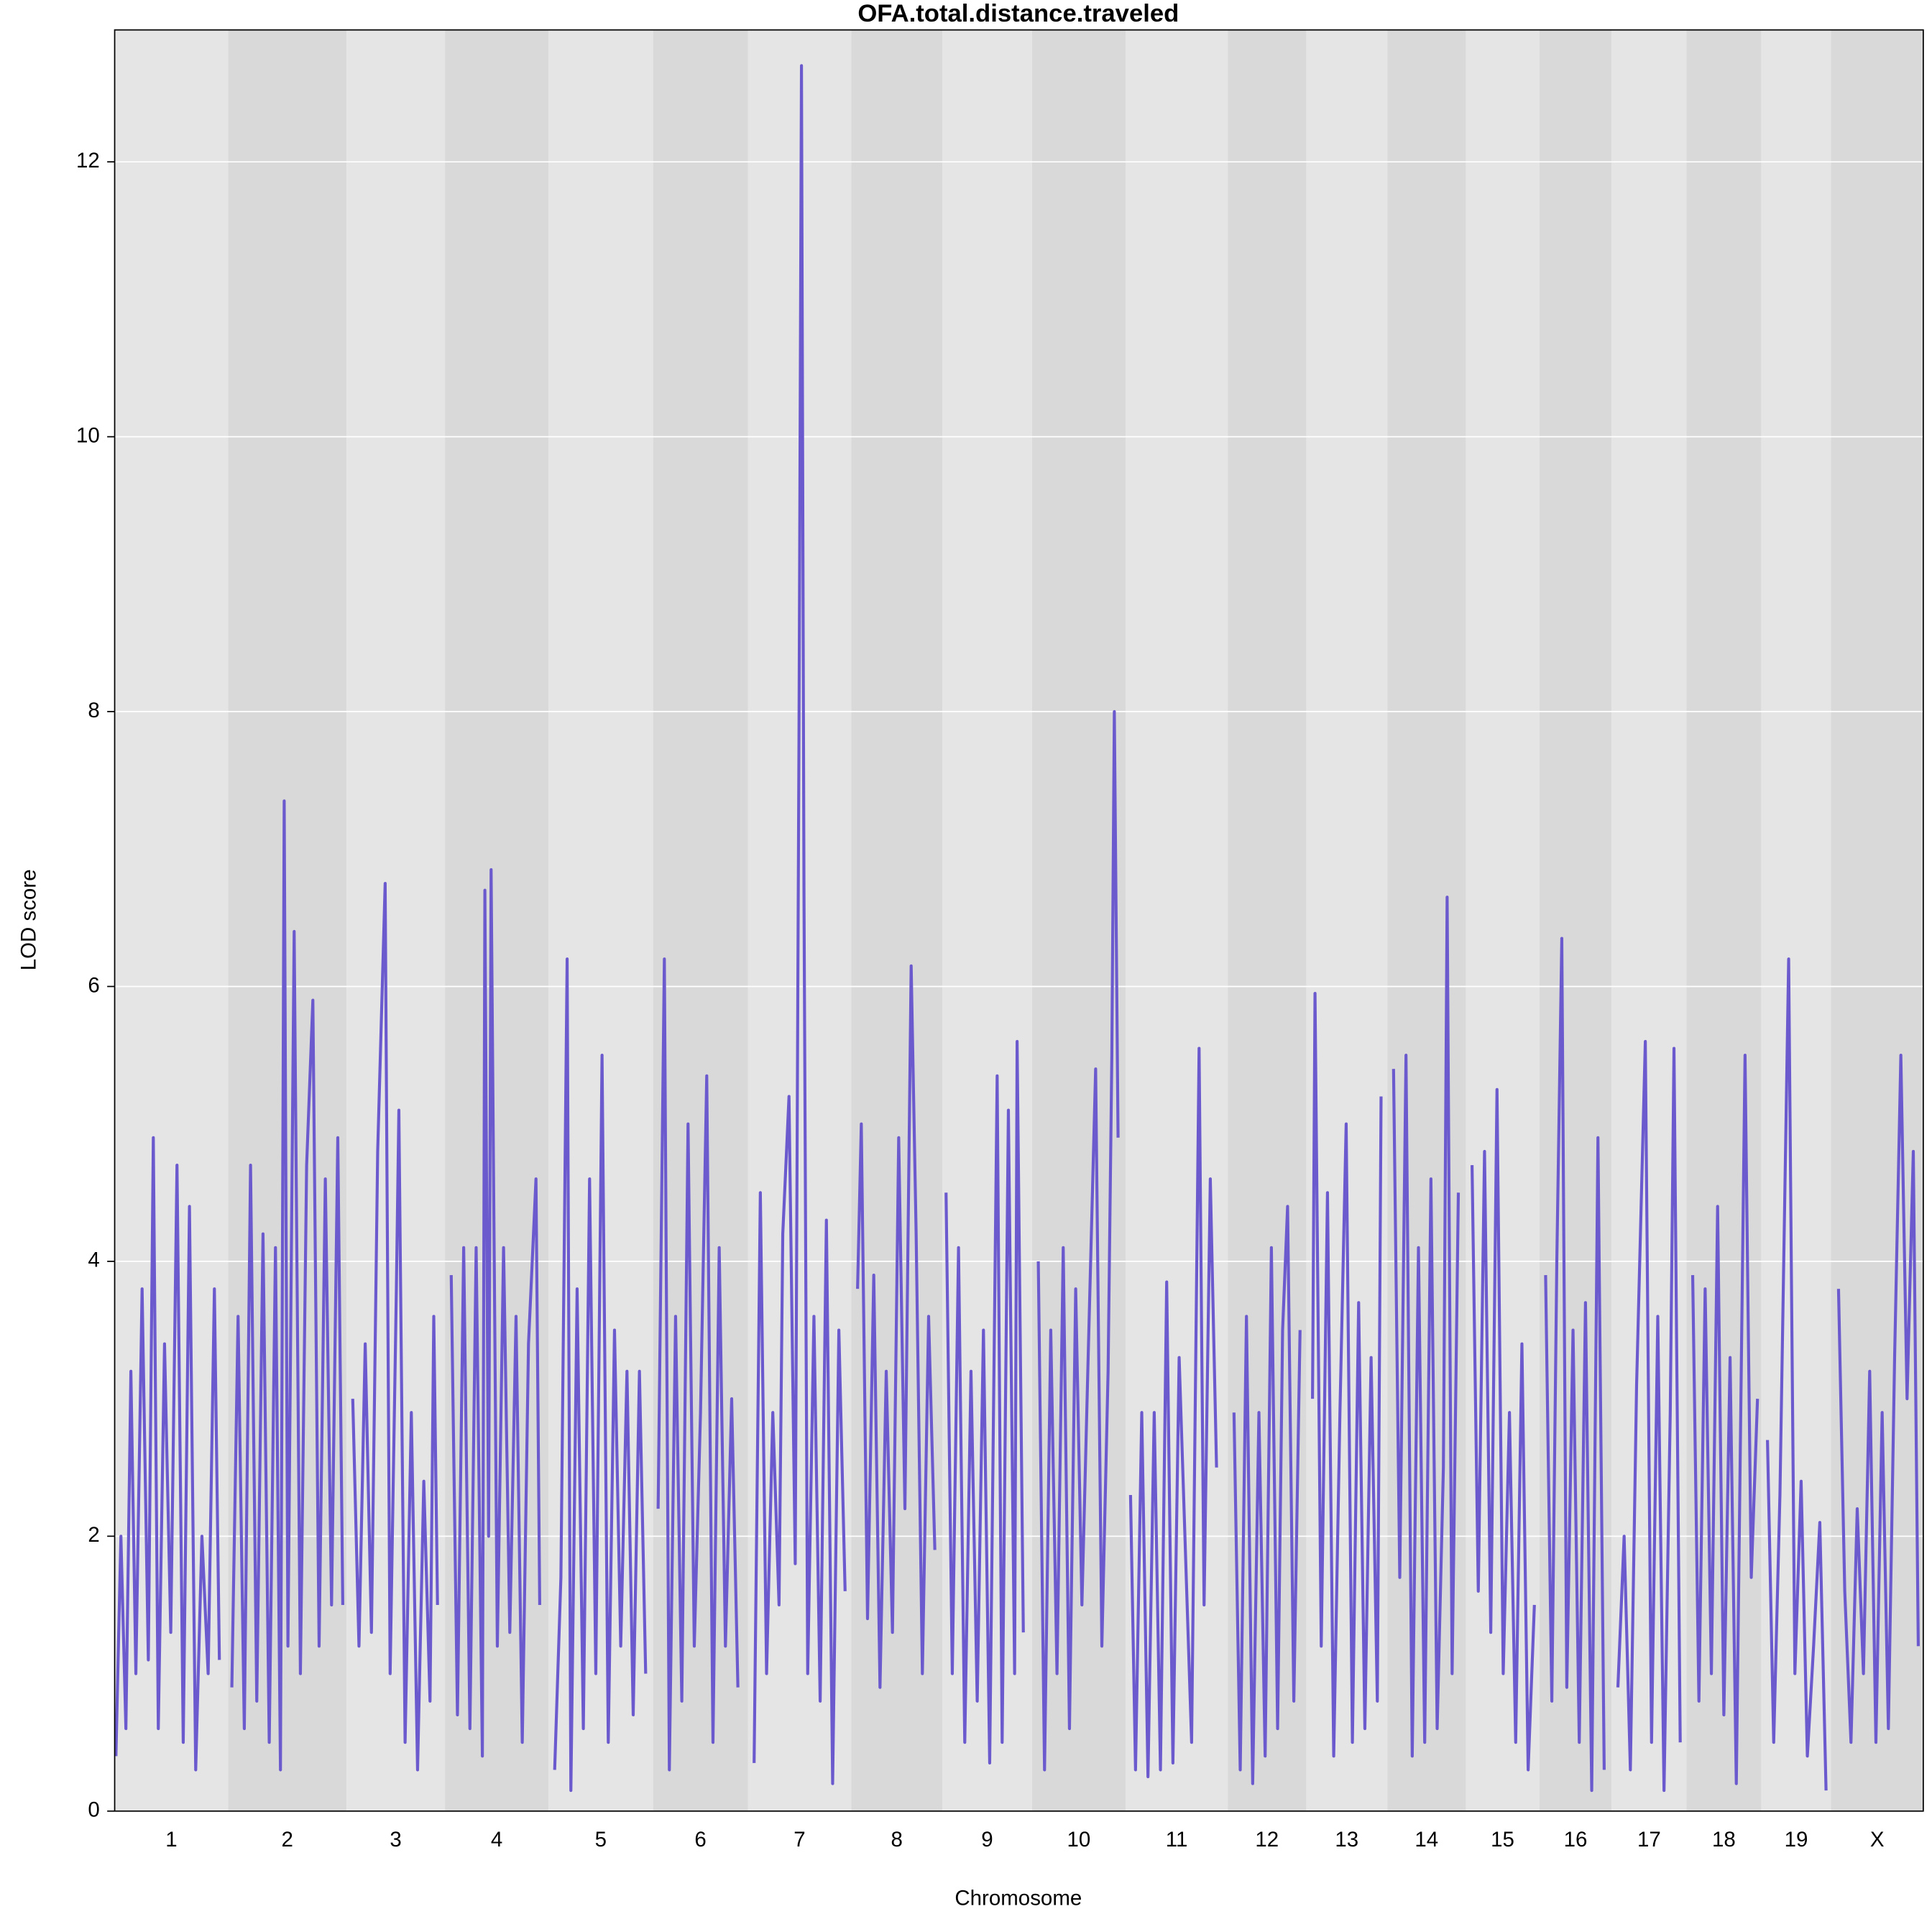 The image size is (1932, 1932). I want to click on x-tick-label: 1, so click(171, 1840).